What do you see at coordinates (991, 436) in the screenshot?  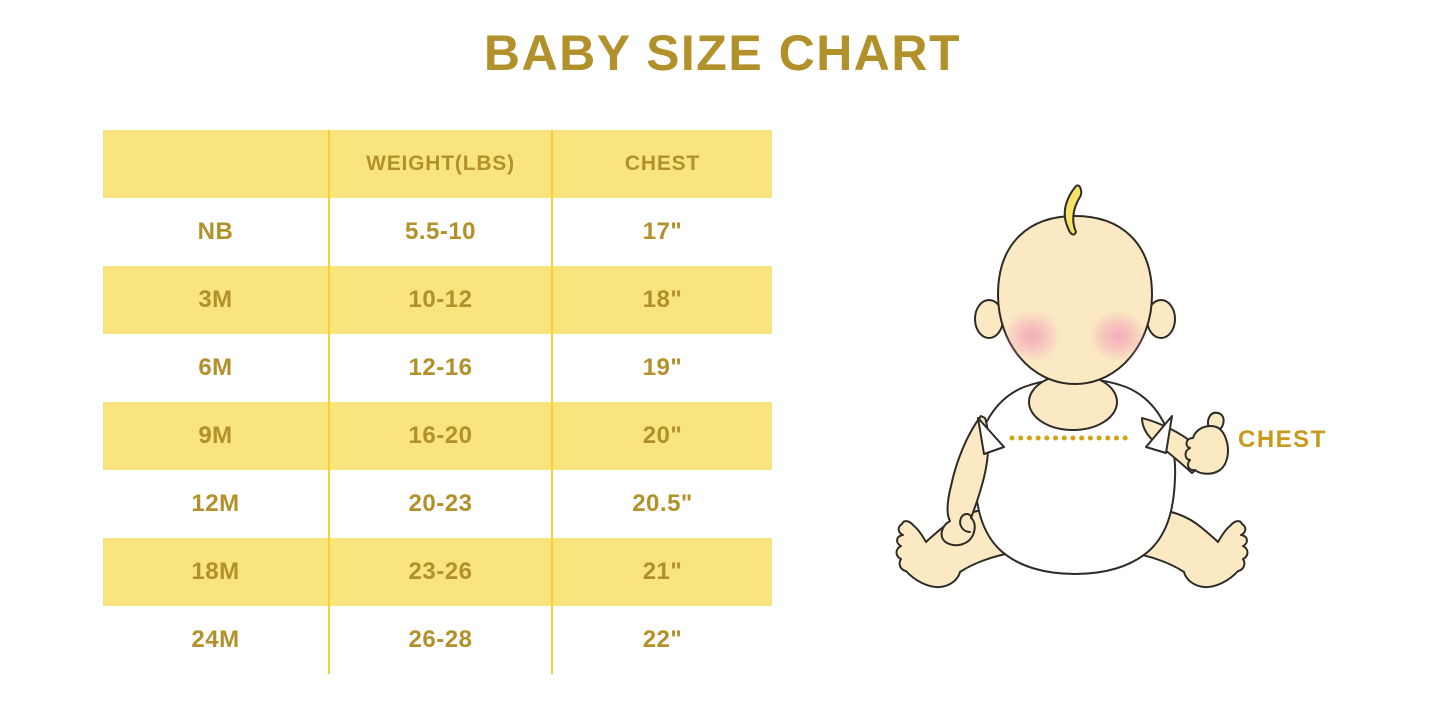 I see `left-sleeve-hem` at bounding box center [991, 436].